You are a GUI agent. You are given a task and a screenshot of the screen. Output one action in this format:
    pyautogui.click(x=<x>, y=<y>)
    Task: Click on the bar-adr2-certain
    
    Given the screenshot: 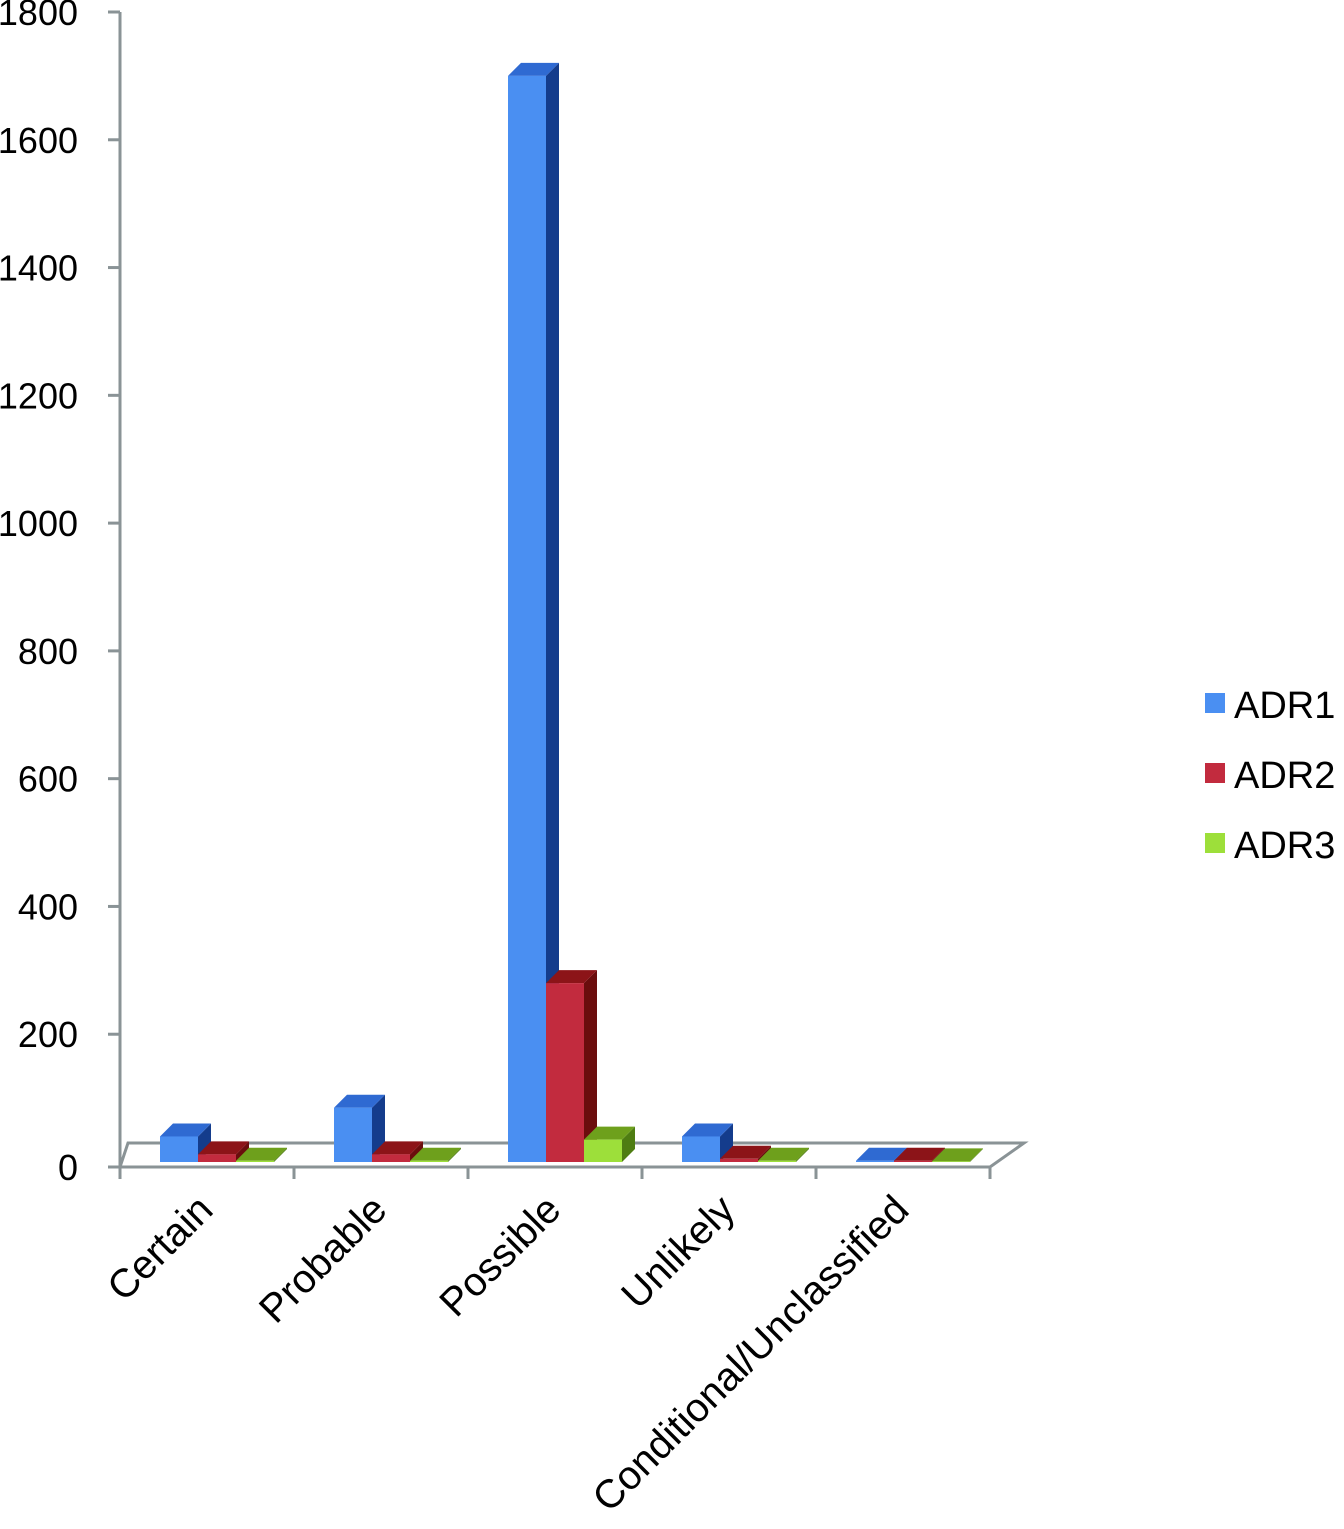 What is the action you would take?
    pyautogui.click(x=223, y=1151)
    